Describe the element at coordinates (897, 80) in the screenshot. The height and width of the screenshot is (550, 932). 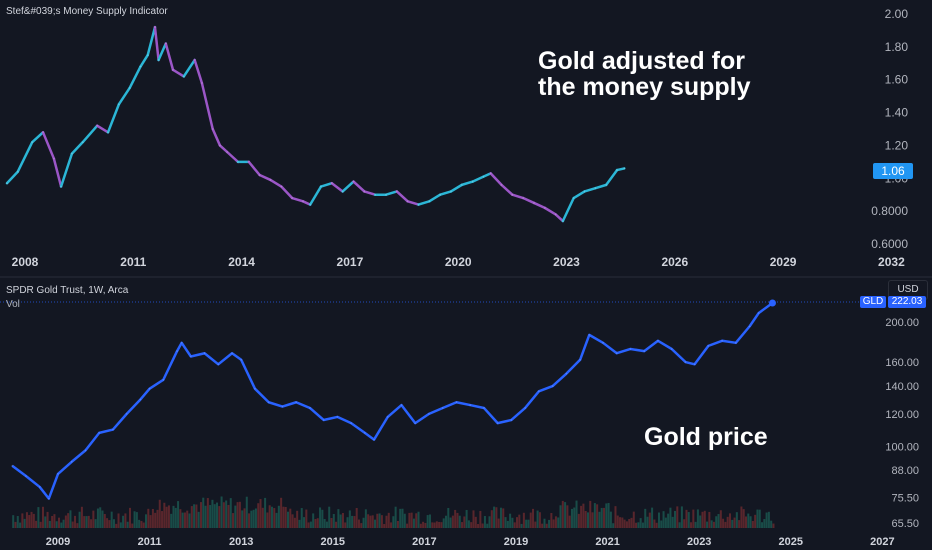
I see `money-supply-y-tick-label: 1.60` at that location.